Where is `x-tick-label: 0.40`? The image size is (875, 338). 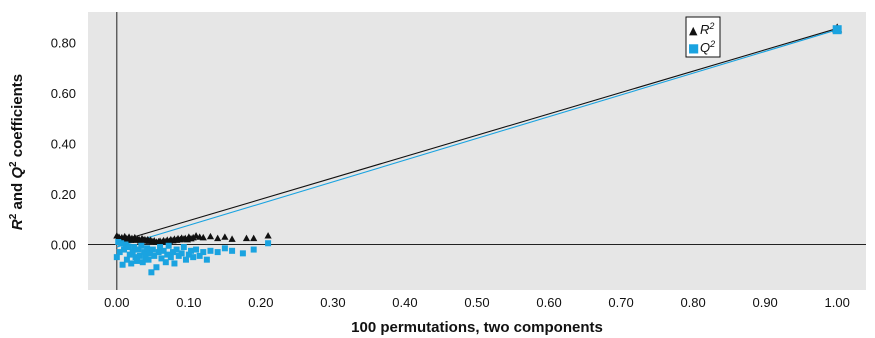 x-tick-label: 0.40 is located at coordinates (404, 302).